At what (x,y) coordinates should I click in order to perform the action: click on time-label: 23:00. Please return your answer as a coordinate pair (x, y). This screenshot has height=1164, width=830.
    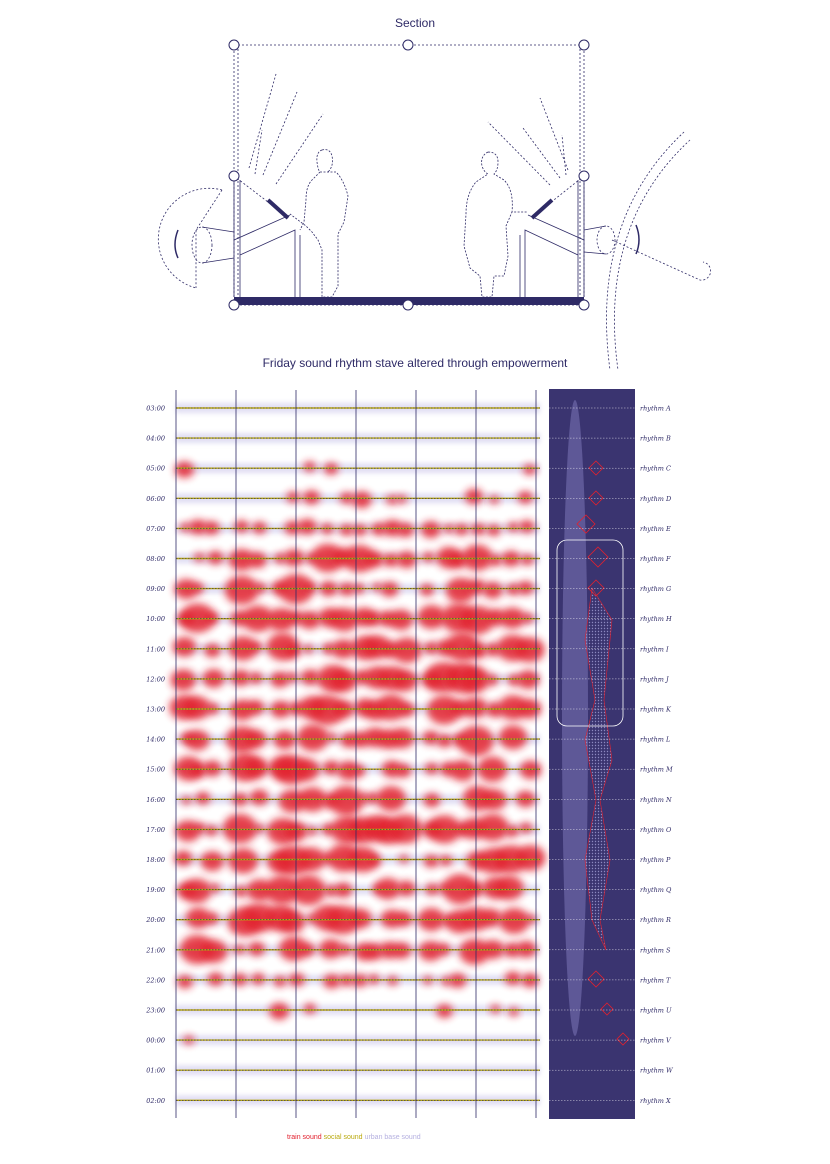
    Looking at the image, I should click on (155, 1011).